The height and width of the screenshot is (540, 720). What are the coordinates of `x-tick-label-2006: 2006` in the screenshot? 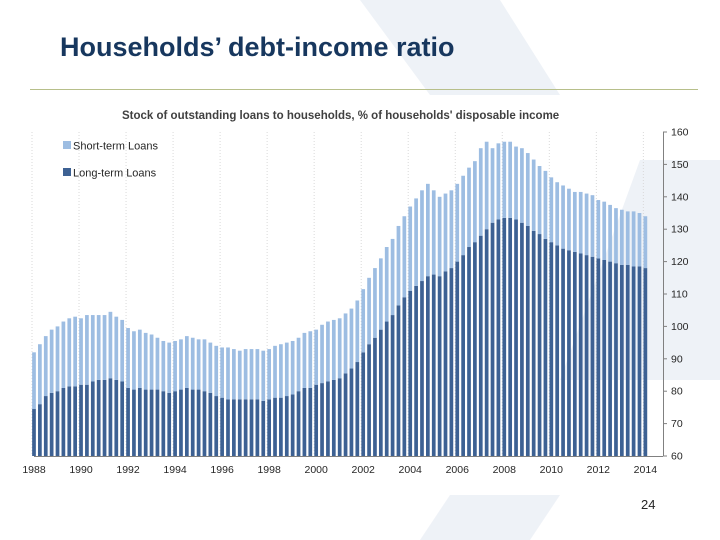 It's located at (458, 470).